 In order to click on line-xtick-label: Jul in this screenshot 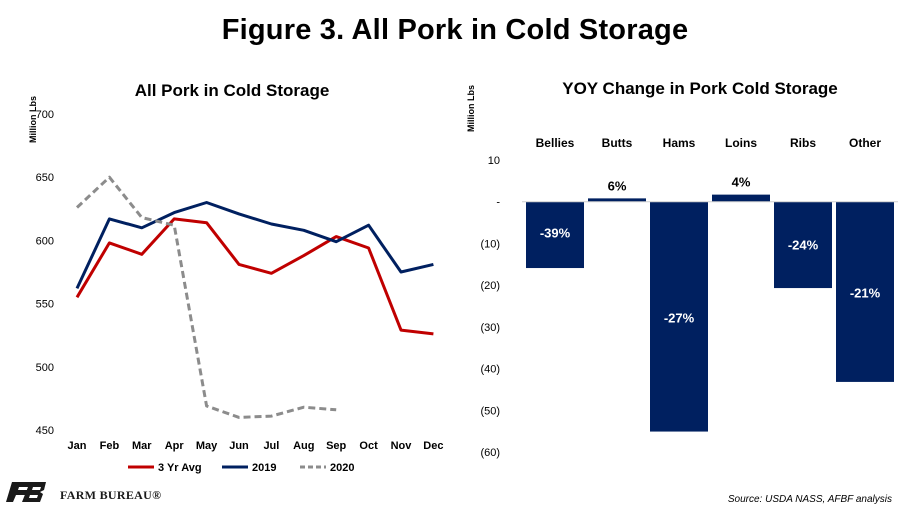, I will do `click(271, 446)`.